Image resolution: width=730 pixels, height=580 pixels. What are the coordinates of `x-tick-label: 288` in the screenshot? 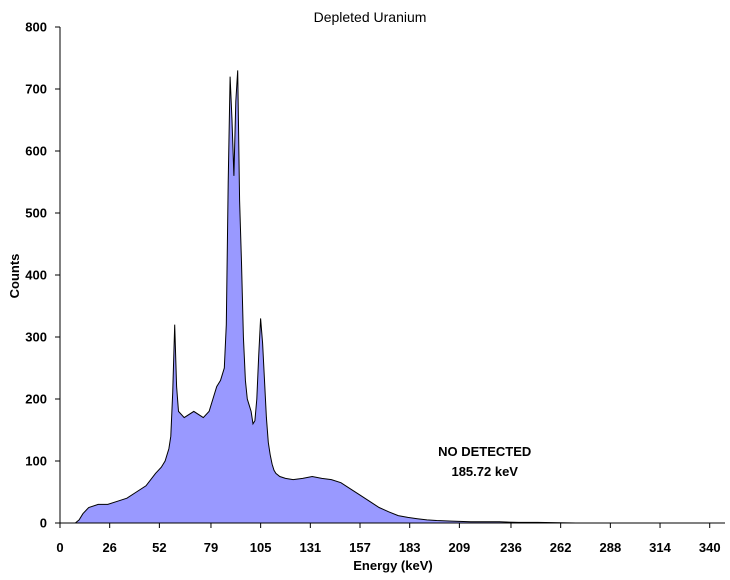 It's located at (610, 547).